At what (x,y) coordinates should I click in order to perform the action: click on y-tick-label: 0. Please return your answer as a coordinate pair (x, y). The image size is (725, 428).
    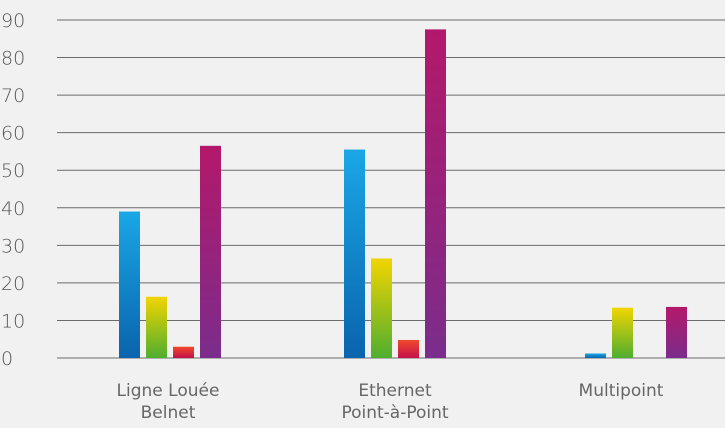
    Looking at the image, I should click on (7, 359).